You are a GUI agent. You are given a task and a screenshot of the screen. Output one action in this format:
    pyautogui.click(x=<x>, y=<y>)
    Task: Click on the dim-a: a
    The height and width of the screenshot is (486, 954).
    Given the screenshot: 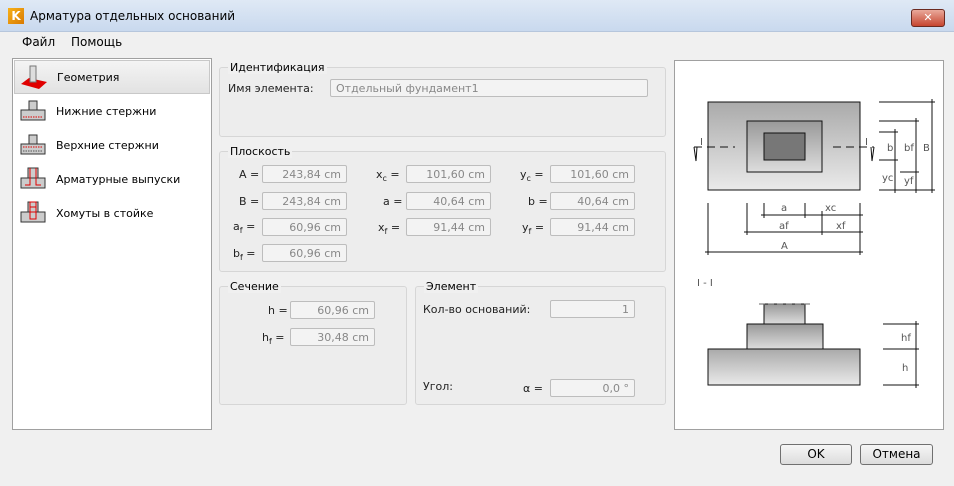 What is the action you would take?
    pyautogui.click(x=784, y=208)
    